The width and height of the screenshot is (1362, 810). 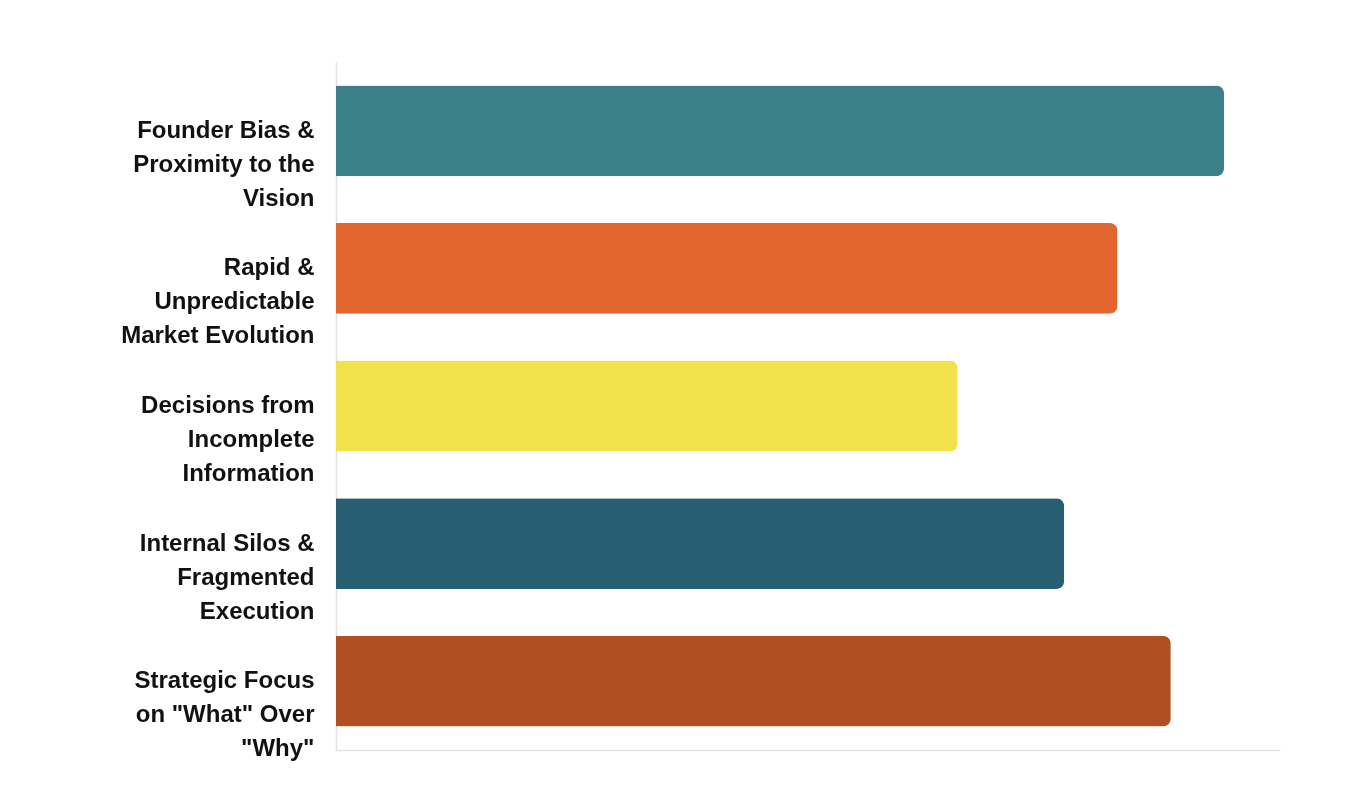 I want to click on y-tick-label: Founder Bias & Proximity to the Vision, so click(x=224, y=163).